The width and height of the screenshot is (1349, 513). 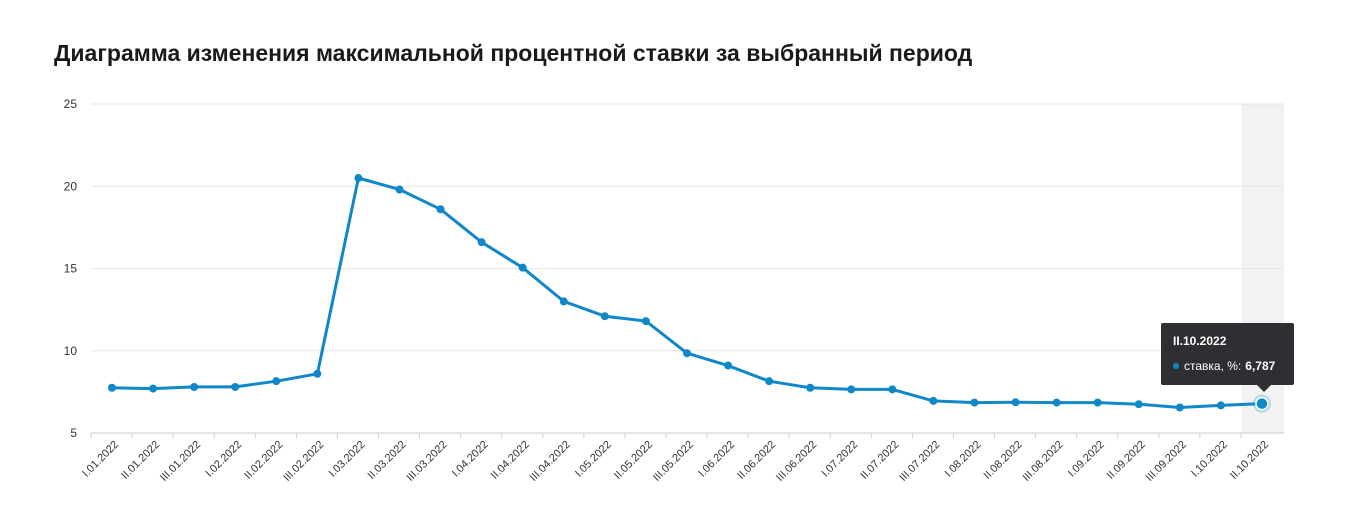 What do you see at coordinates (73, 433) in the screenshot?
I see `y-tick-label: 5` at bounding box center [73, 433].